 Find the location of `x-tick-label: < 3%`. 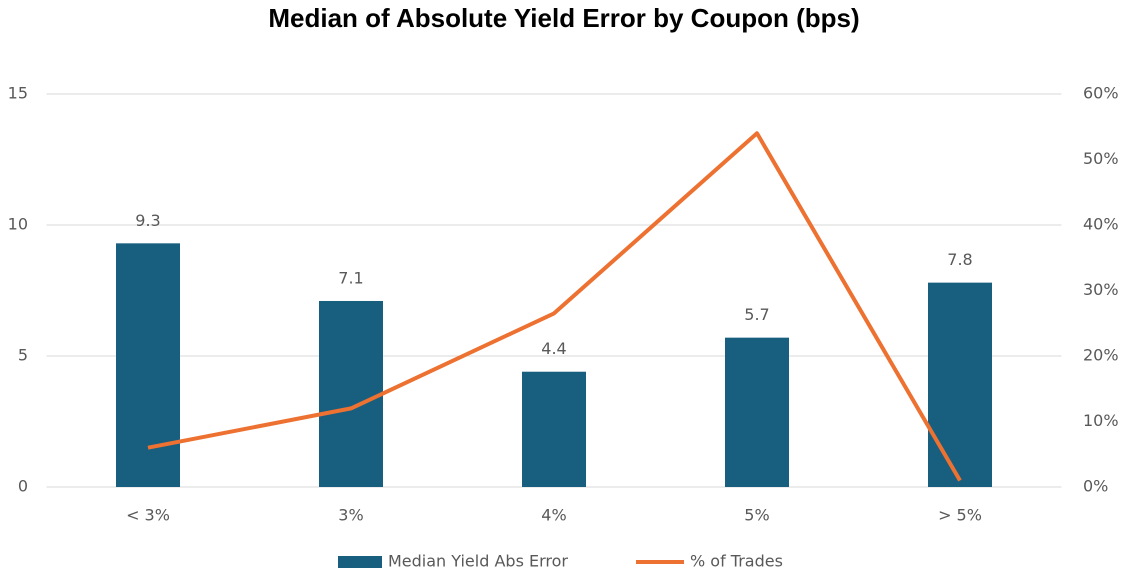

x-tick-label: < 3% is located at coordinates (148, 515).